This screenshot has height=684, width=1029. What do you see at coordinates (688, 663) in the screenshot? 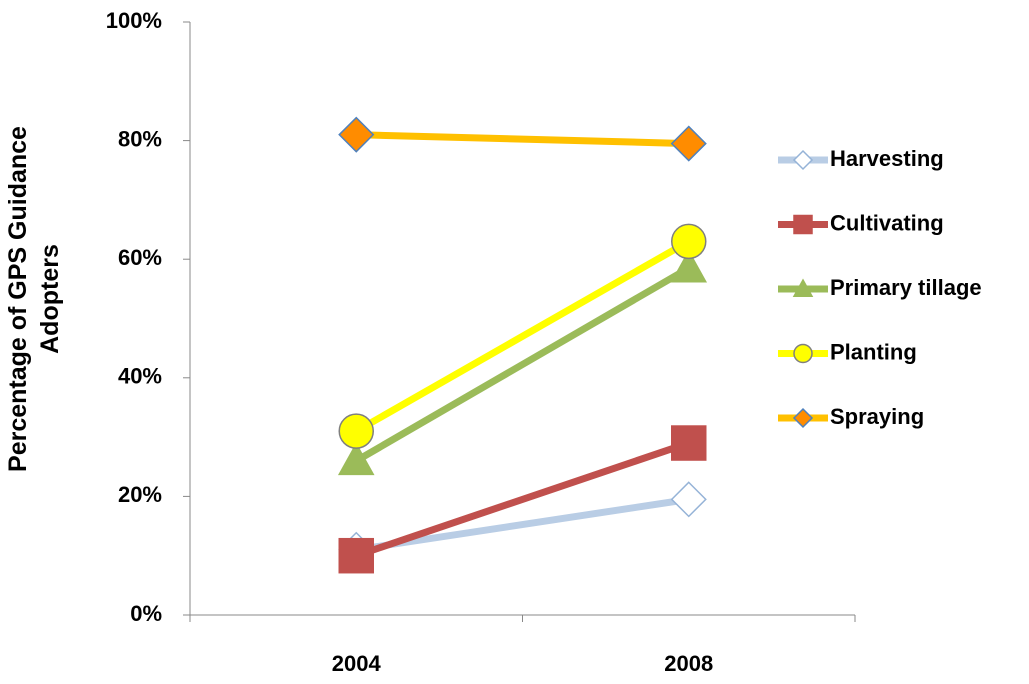
I see `x-tick-label: 2008` at bounding box center [688, 663].